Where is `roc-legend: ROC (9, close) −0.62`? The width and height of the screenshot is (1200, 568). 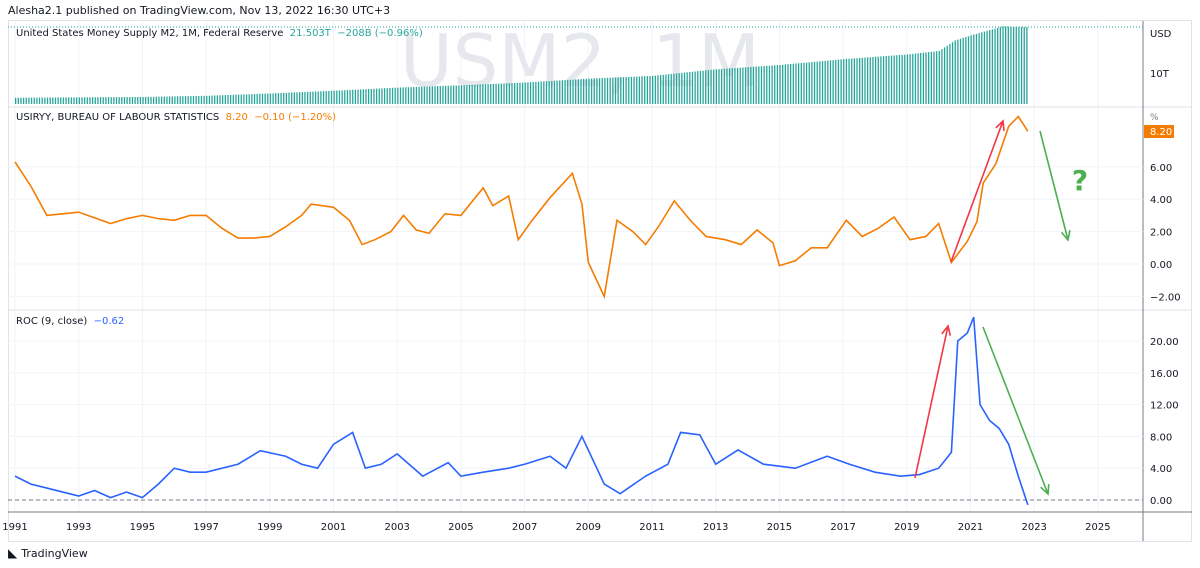 roc-legend: ROC (9, close) −0.62 is located at coordinates (70, 321).